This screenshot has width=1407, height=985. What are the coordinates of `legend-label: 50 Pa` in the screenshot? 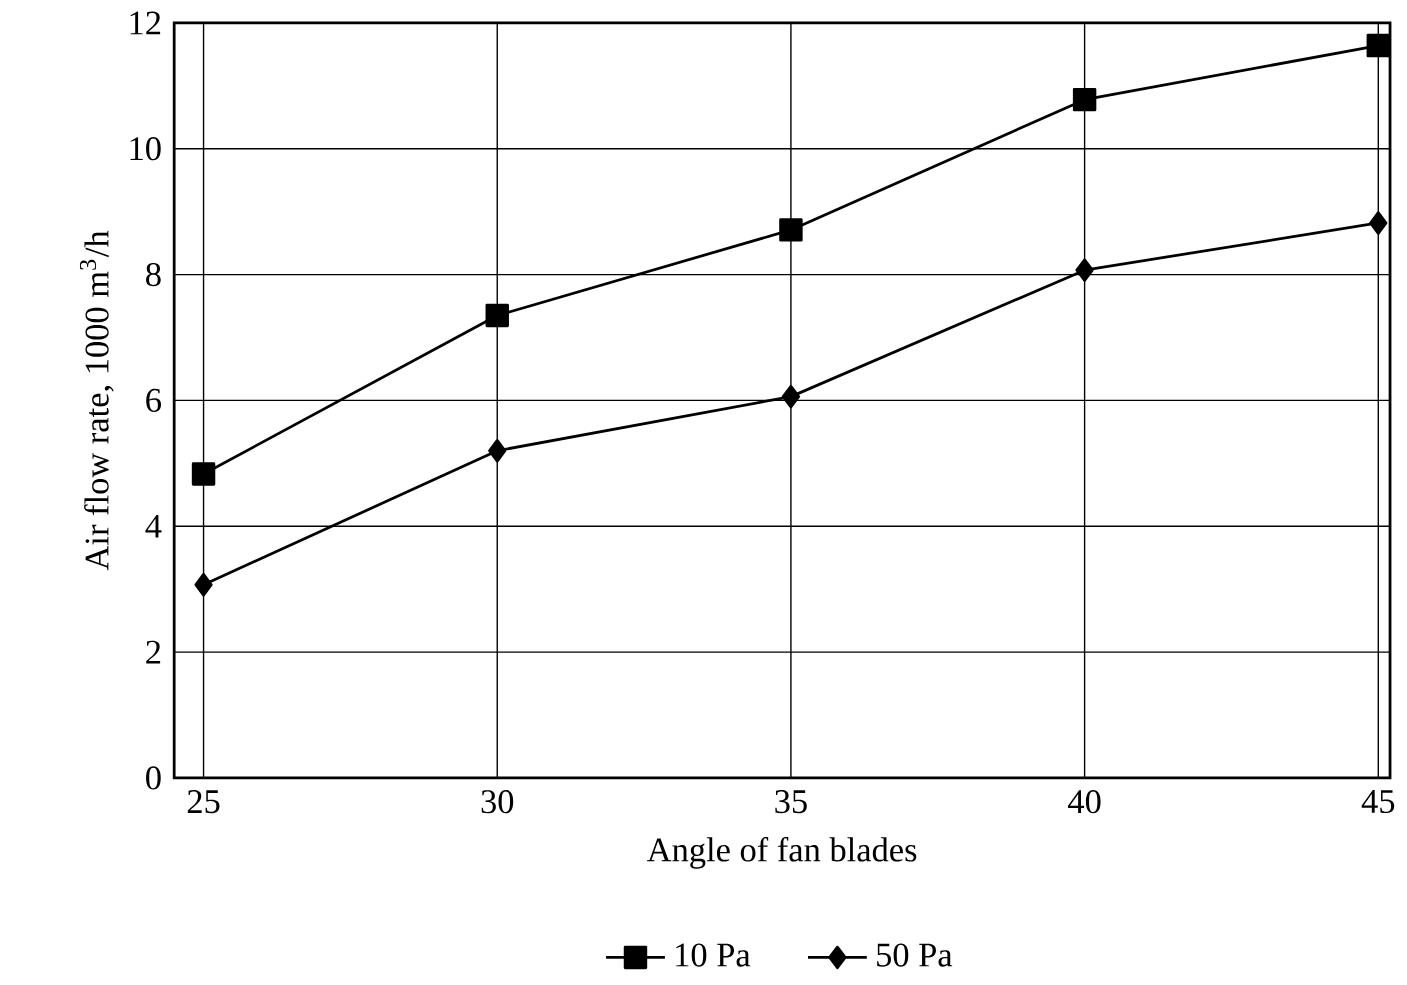 It's located at (915, 955).